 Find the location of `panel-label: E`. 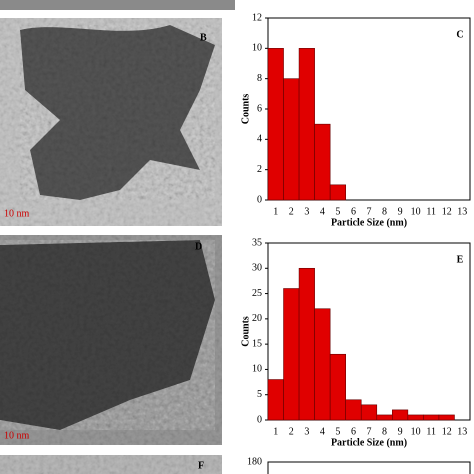

panel-label: E is located at coordinates (460, 259).